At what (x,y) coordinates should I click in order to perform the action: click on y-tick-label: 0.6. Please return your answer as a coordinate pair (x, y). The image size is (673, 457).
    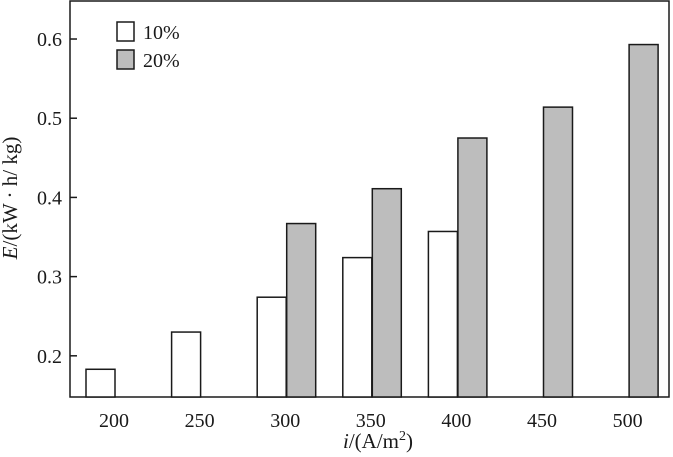
    Looking at the image, I should click on (49, 40).